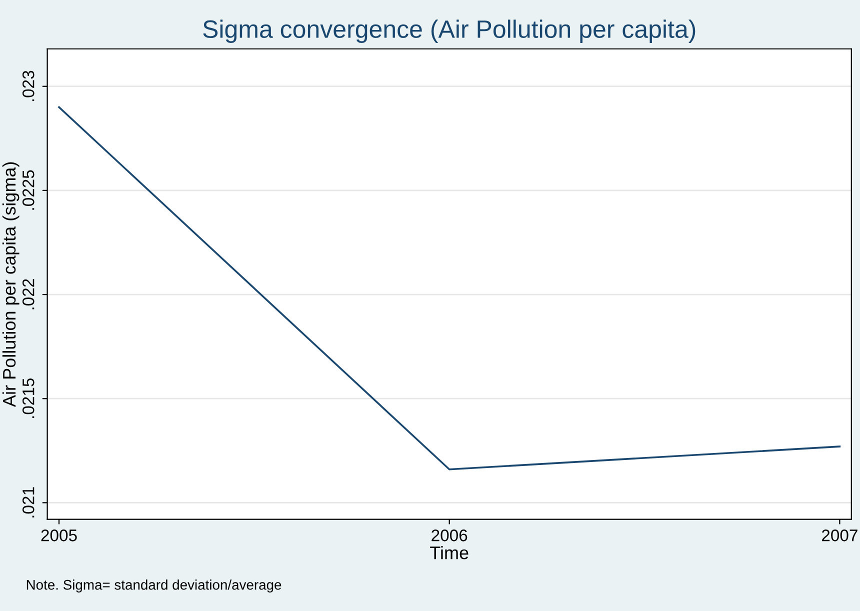 This screenshot has height=611, width=860. I want to click on x-axis-title: Time, so click(449, 553).